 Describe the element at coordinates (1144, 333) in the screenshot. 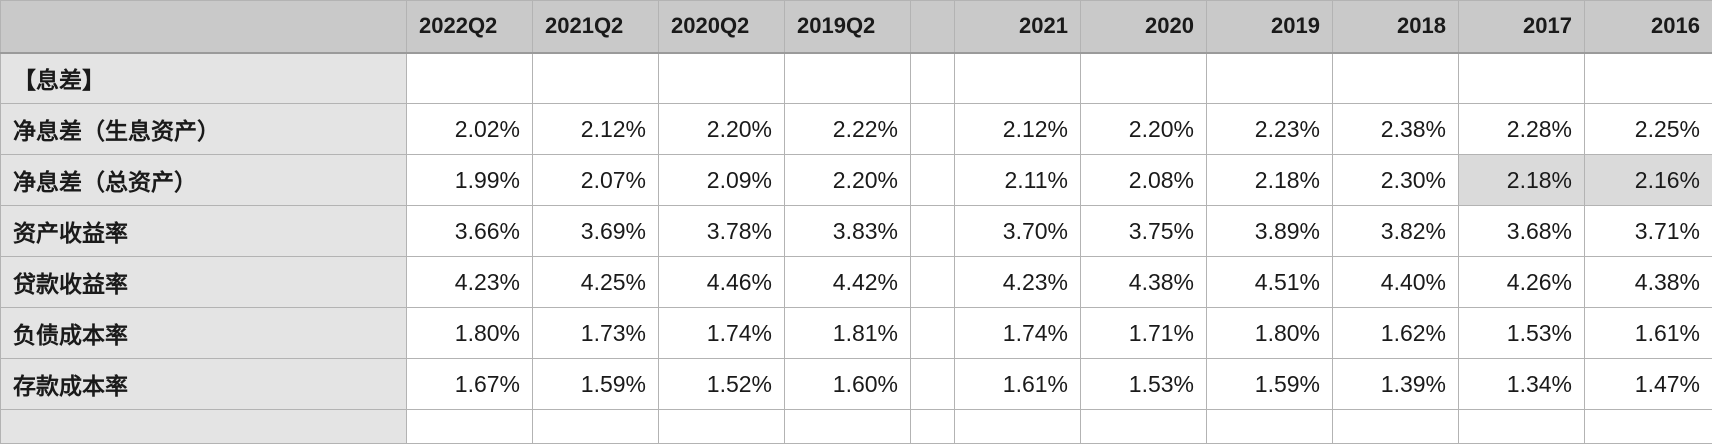

I see `table-cell: 1.71%` at that location.